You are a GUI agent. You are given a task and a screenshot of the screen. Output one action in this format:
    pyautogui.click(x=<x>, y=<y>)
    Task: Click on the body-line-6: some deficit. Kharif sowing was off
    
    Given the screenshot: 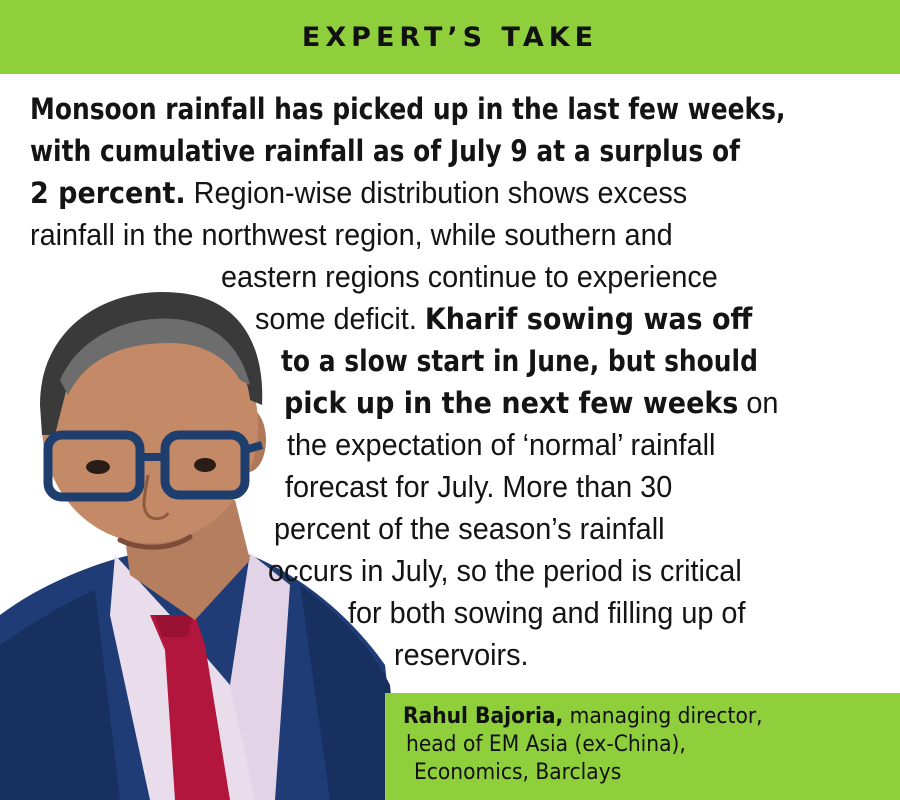 What is the action you would take?
    pyautogui.click(x=504, y=318)
    